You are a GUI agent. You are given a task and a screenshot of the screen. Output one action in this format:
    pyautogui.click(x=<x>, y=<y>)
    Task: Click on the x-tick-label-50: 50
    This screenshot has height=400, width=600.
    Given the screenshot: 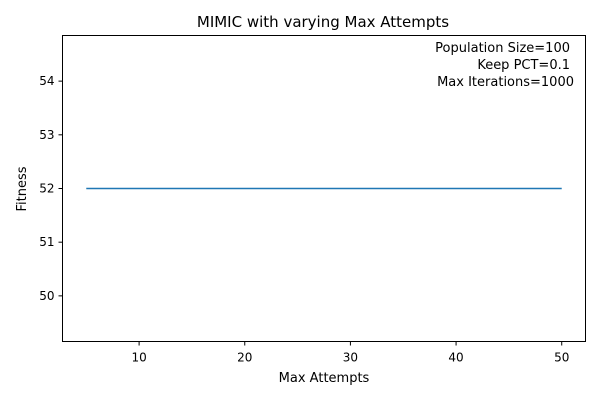 What is the action you would take?
    pyautogui.click(x=561, y=358)
    